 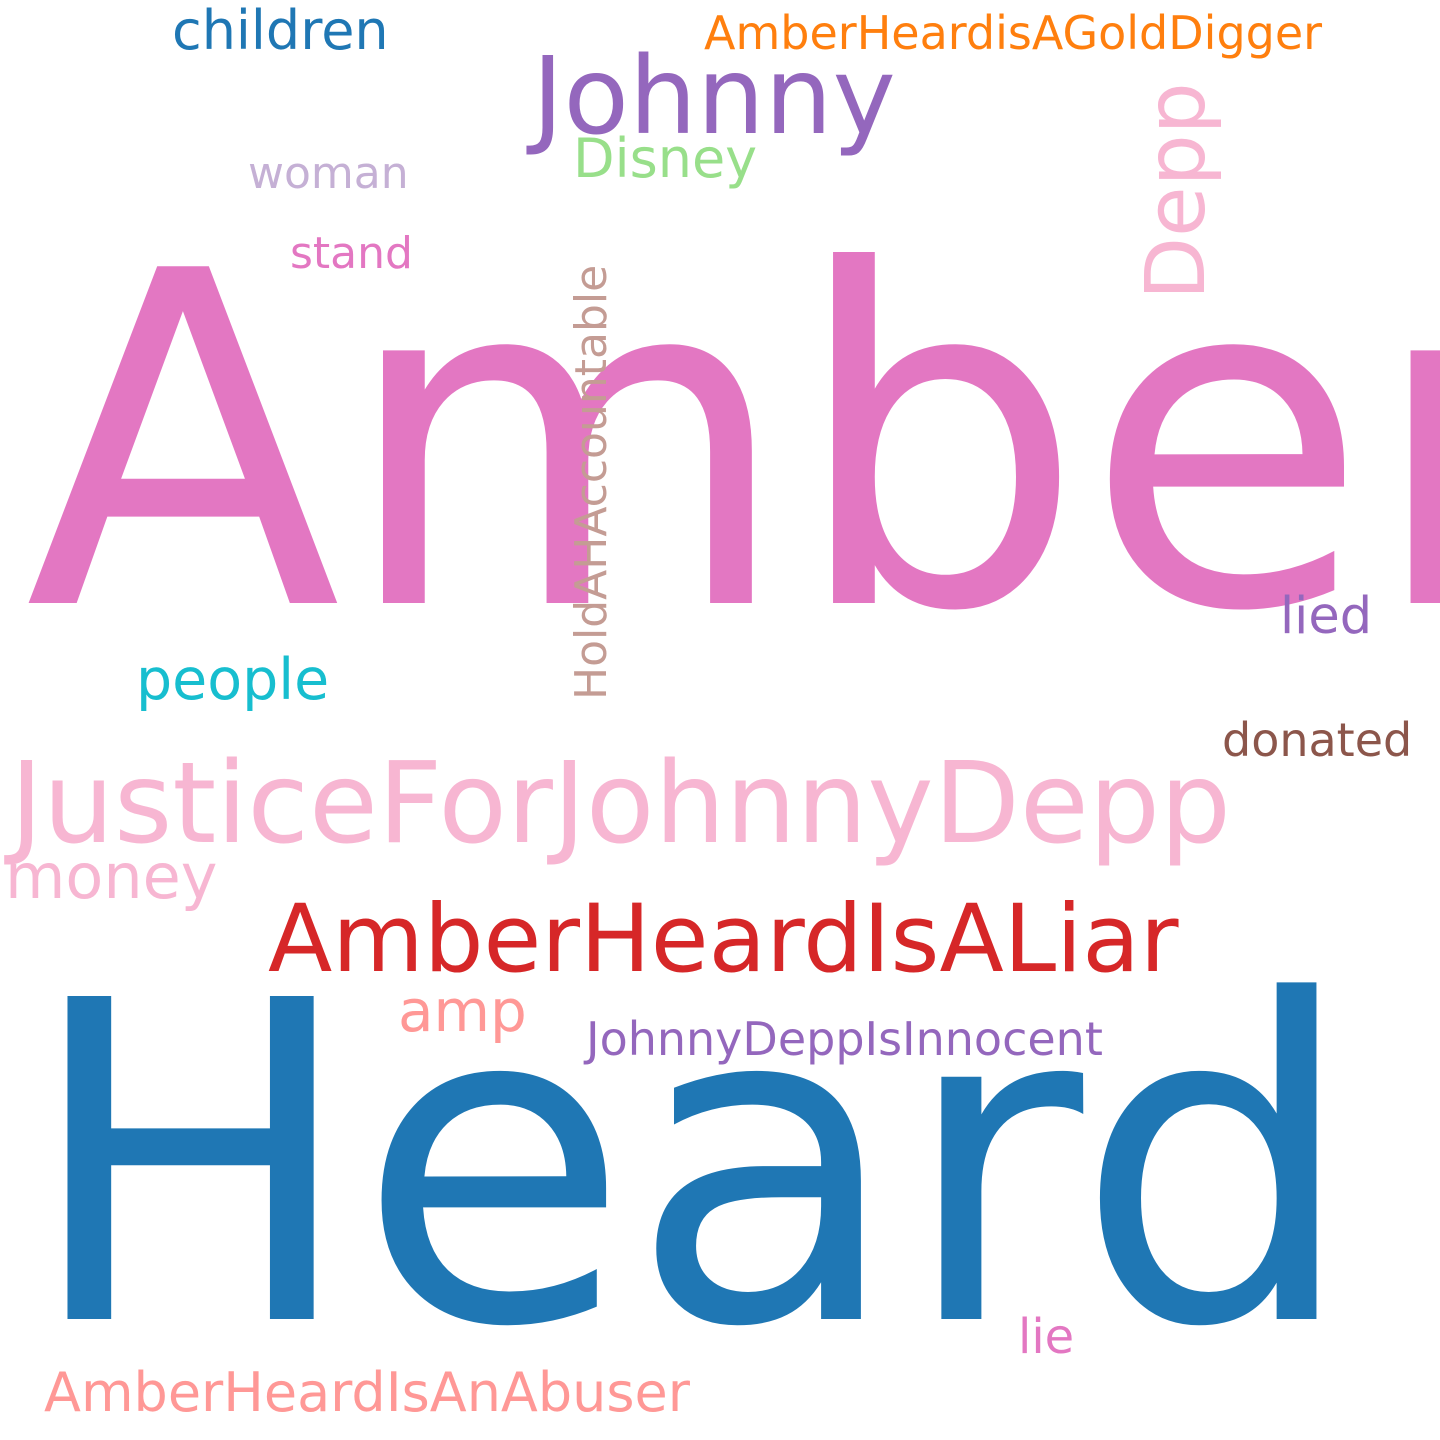 What do you see at coordinates (280, 31) in the screenshot?
I see `word-children: children` at bounding box center [280, 31].